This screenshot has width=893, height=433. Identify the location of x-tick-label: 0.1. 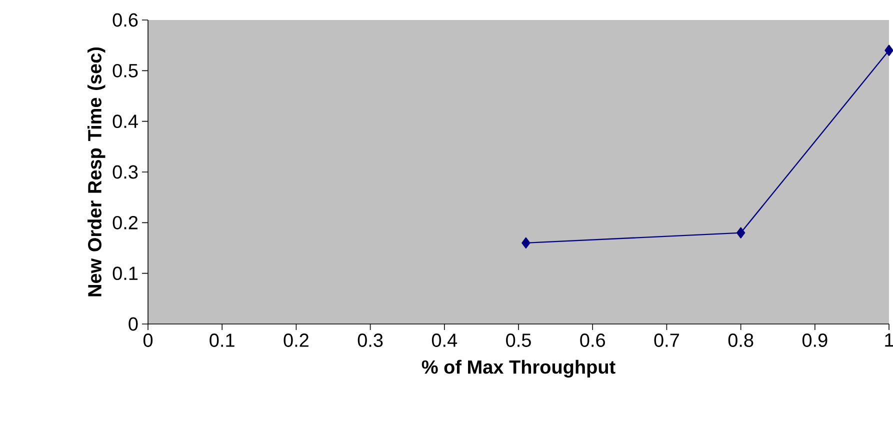
(222, 340).